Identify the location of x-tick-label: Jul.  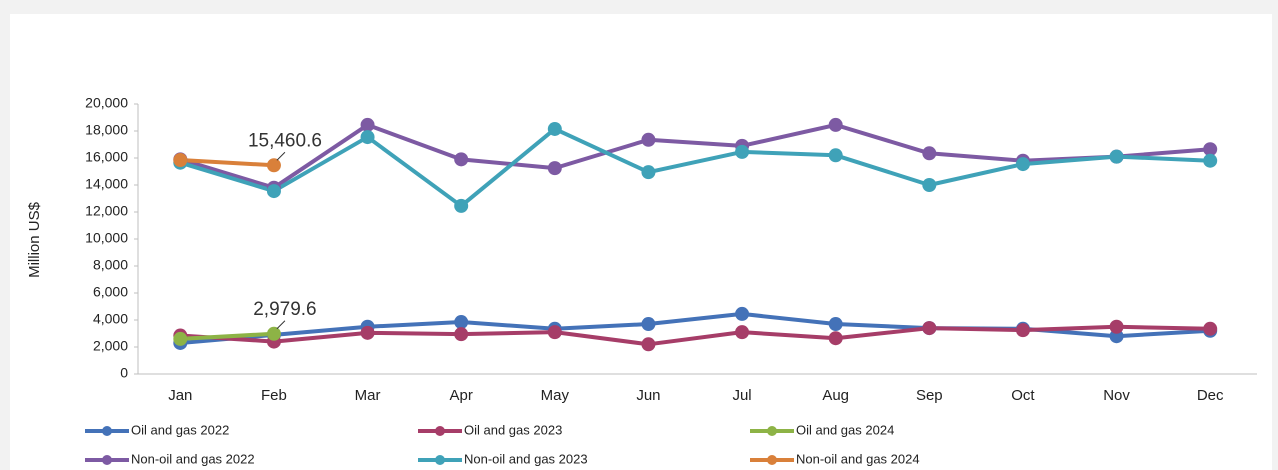
(741, 395).